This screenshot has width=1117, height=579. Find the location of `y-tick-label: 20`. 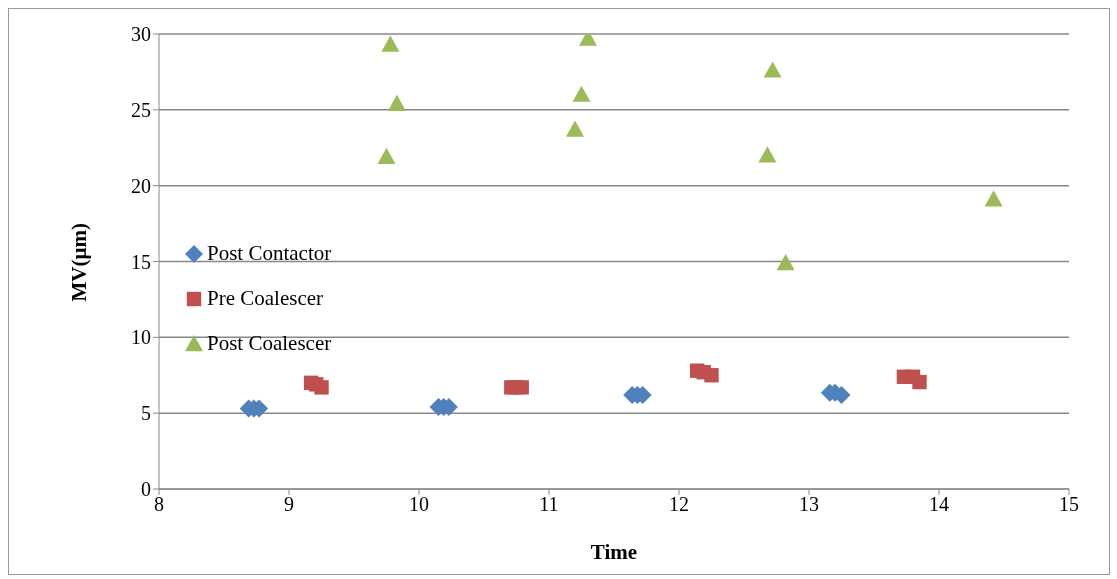

y-tick-label: 20 is located at coordinates (141, 185).